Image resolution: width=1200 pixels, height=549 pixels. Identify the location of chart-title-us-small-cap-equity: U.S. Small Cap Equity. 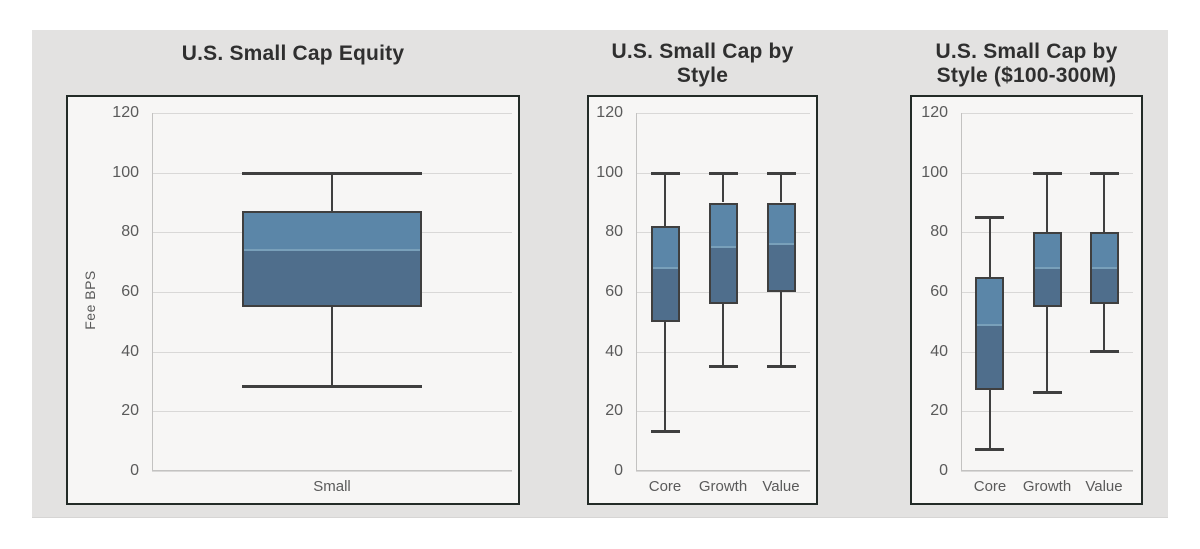
(293, 54).